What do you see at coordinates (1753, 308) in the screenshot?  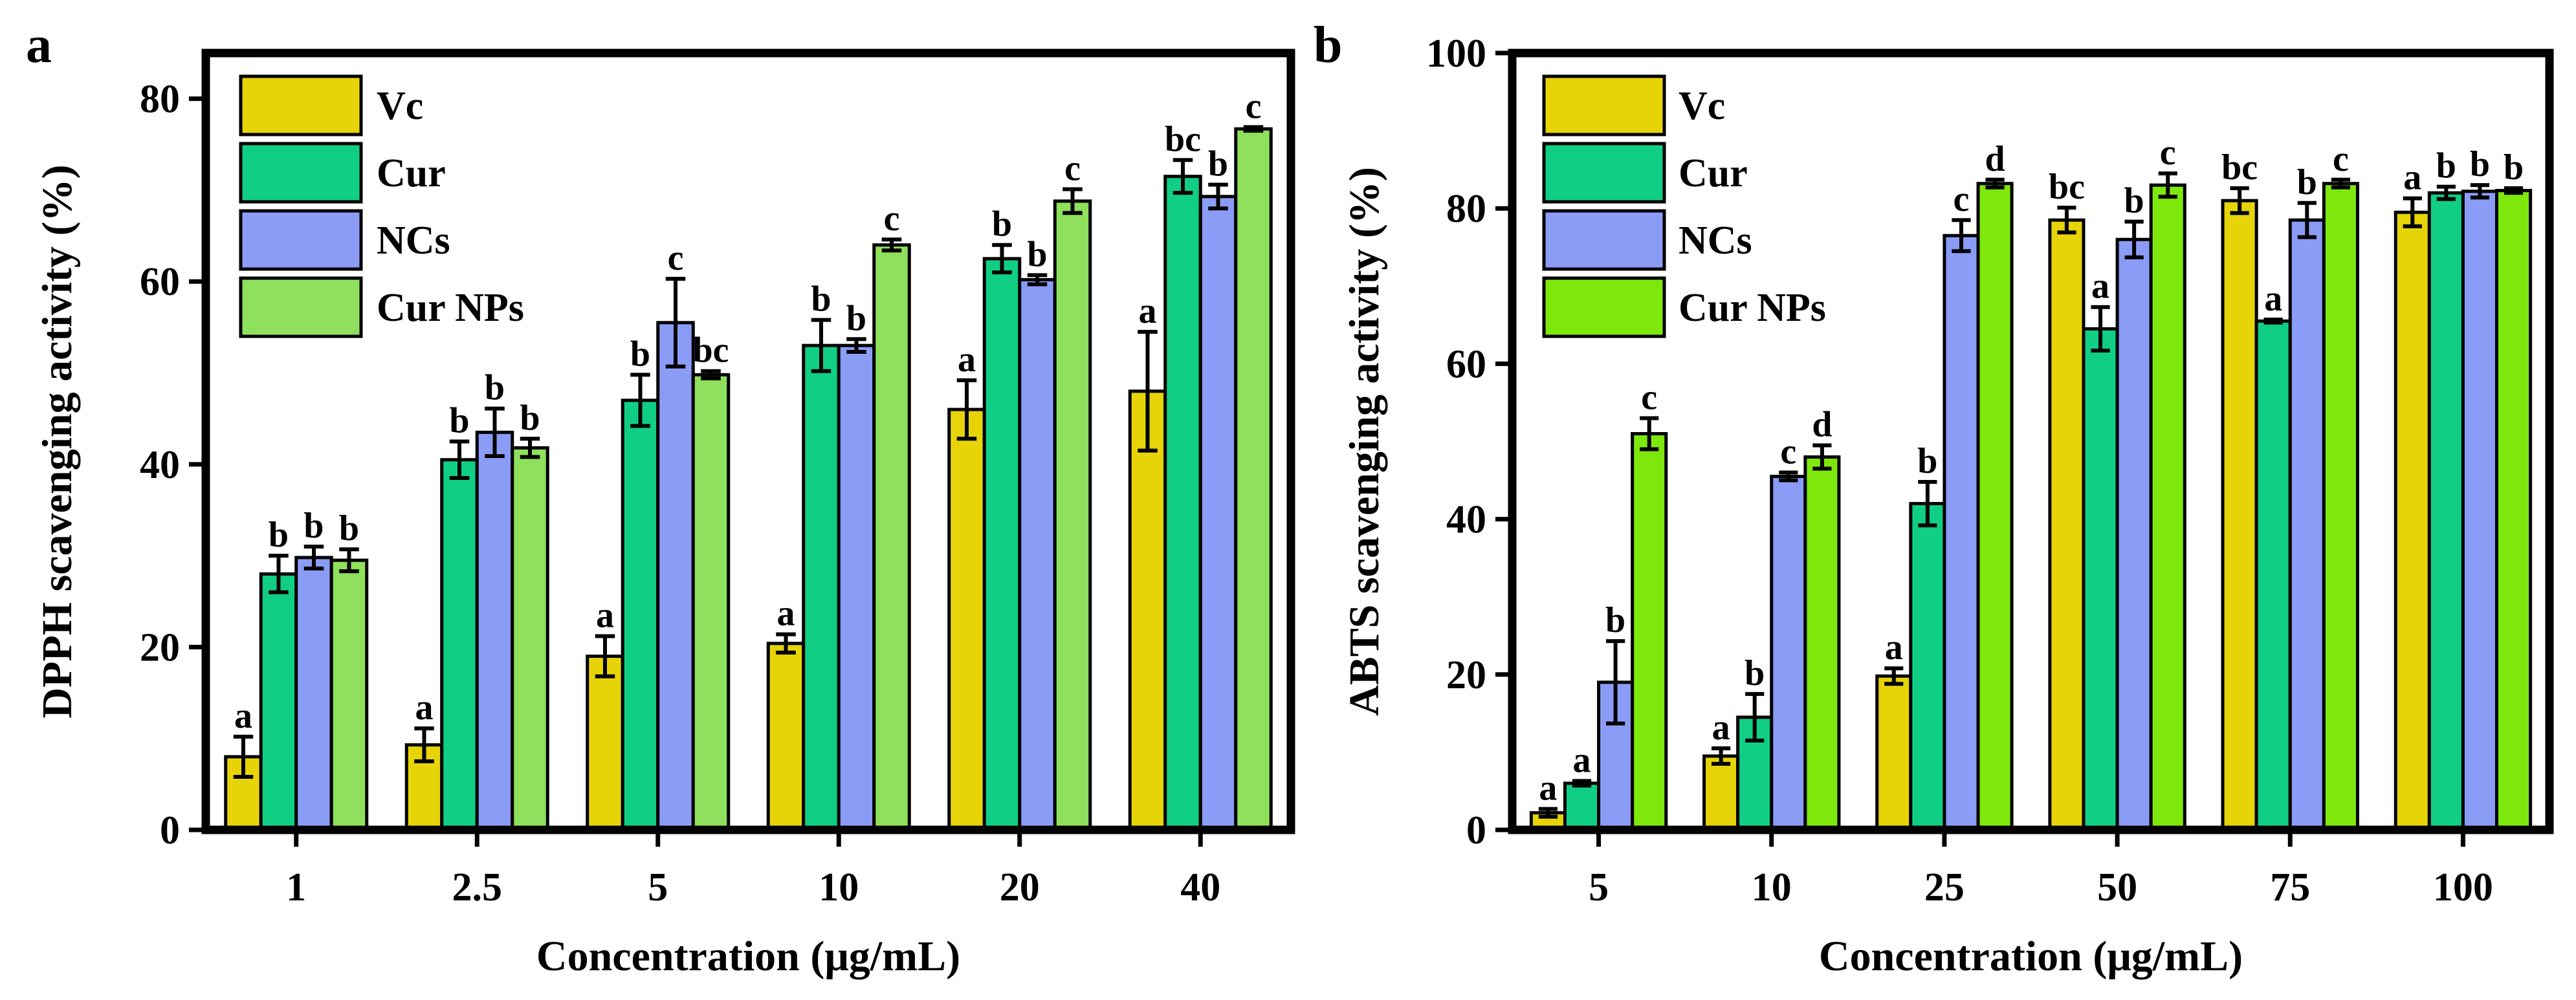 I see `legend-label: Cur NPs` at bounding box center [1753, 308].